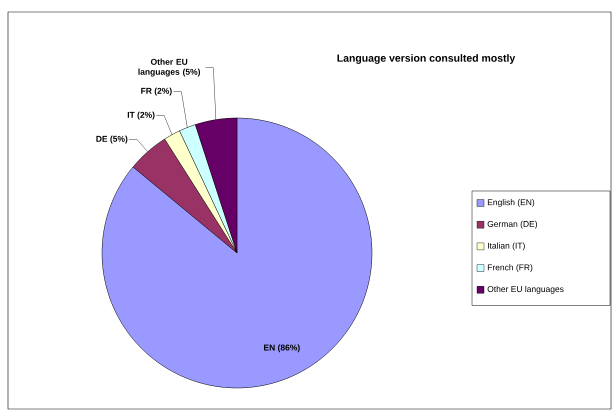 This screenshot has width=613, height=414. Describe the element at coordinates (511, 203) in the screenshot. I see `legend-label: English (EN)` at that location.